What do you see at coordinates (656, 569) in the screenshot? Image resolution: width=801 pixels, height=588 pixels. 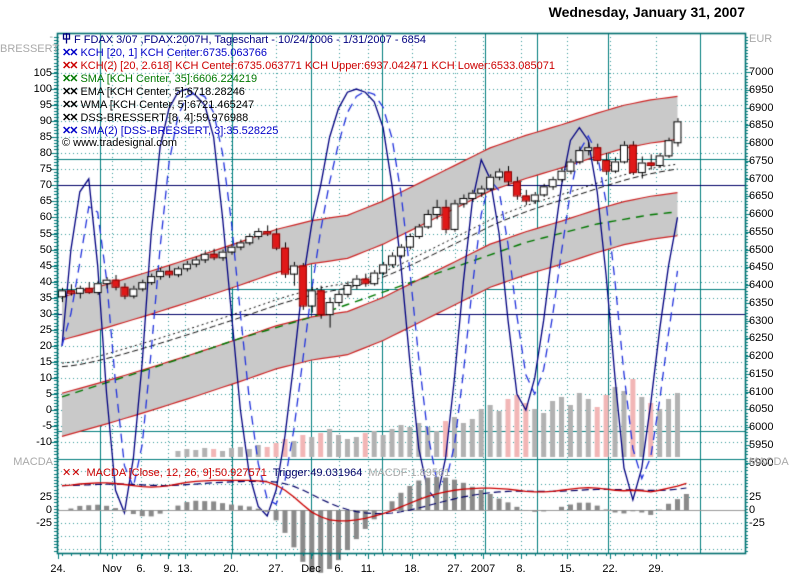 I see `x-axis-tick: 29.` at bounding box center [656, 569].